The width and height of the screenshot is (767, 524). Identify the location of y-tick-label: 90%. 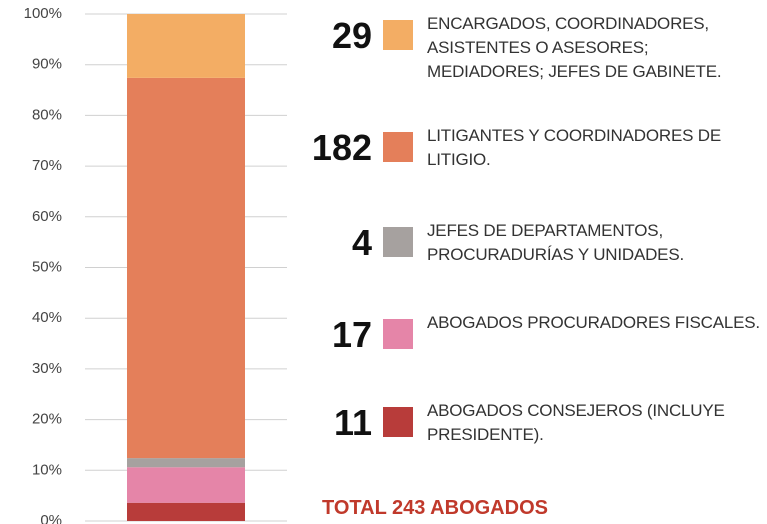
(47, 64).